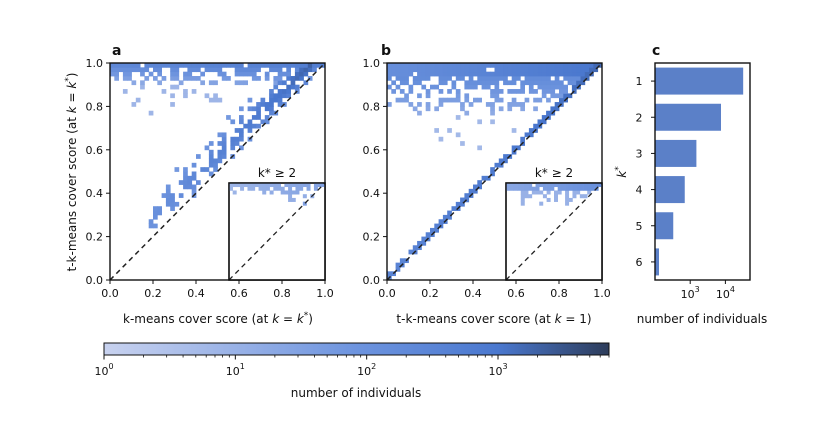 This screenshot has width=830, height=443. What do you see at coordinates (103, 370) in the screenshot?
I see `colorbar-tick-label: 10⁰` at bounding box center [103, 370].